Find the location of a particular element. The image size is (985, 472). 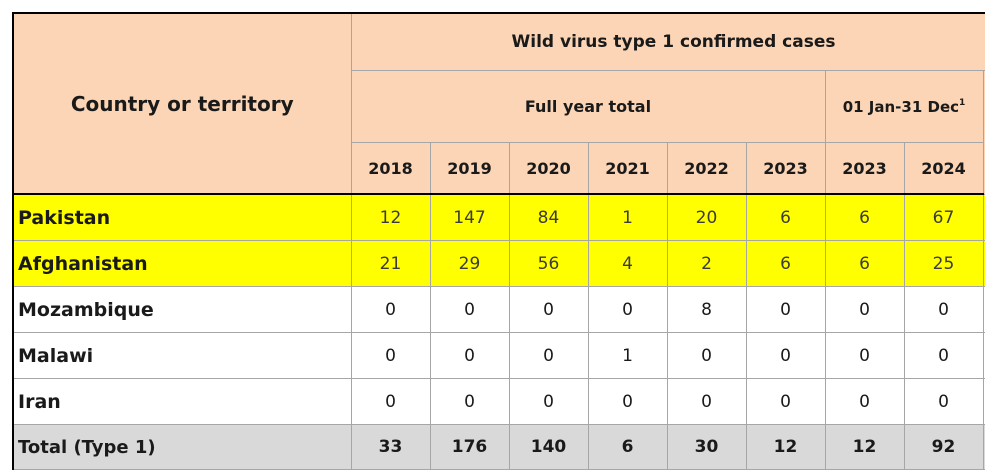

total-count-cell: 6 is located at coordinates (627, 447).